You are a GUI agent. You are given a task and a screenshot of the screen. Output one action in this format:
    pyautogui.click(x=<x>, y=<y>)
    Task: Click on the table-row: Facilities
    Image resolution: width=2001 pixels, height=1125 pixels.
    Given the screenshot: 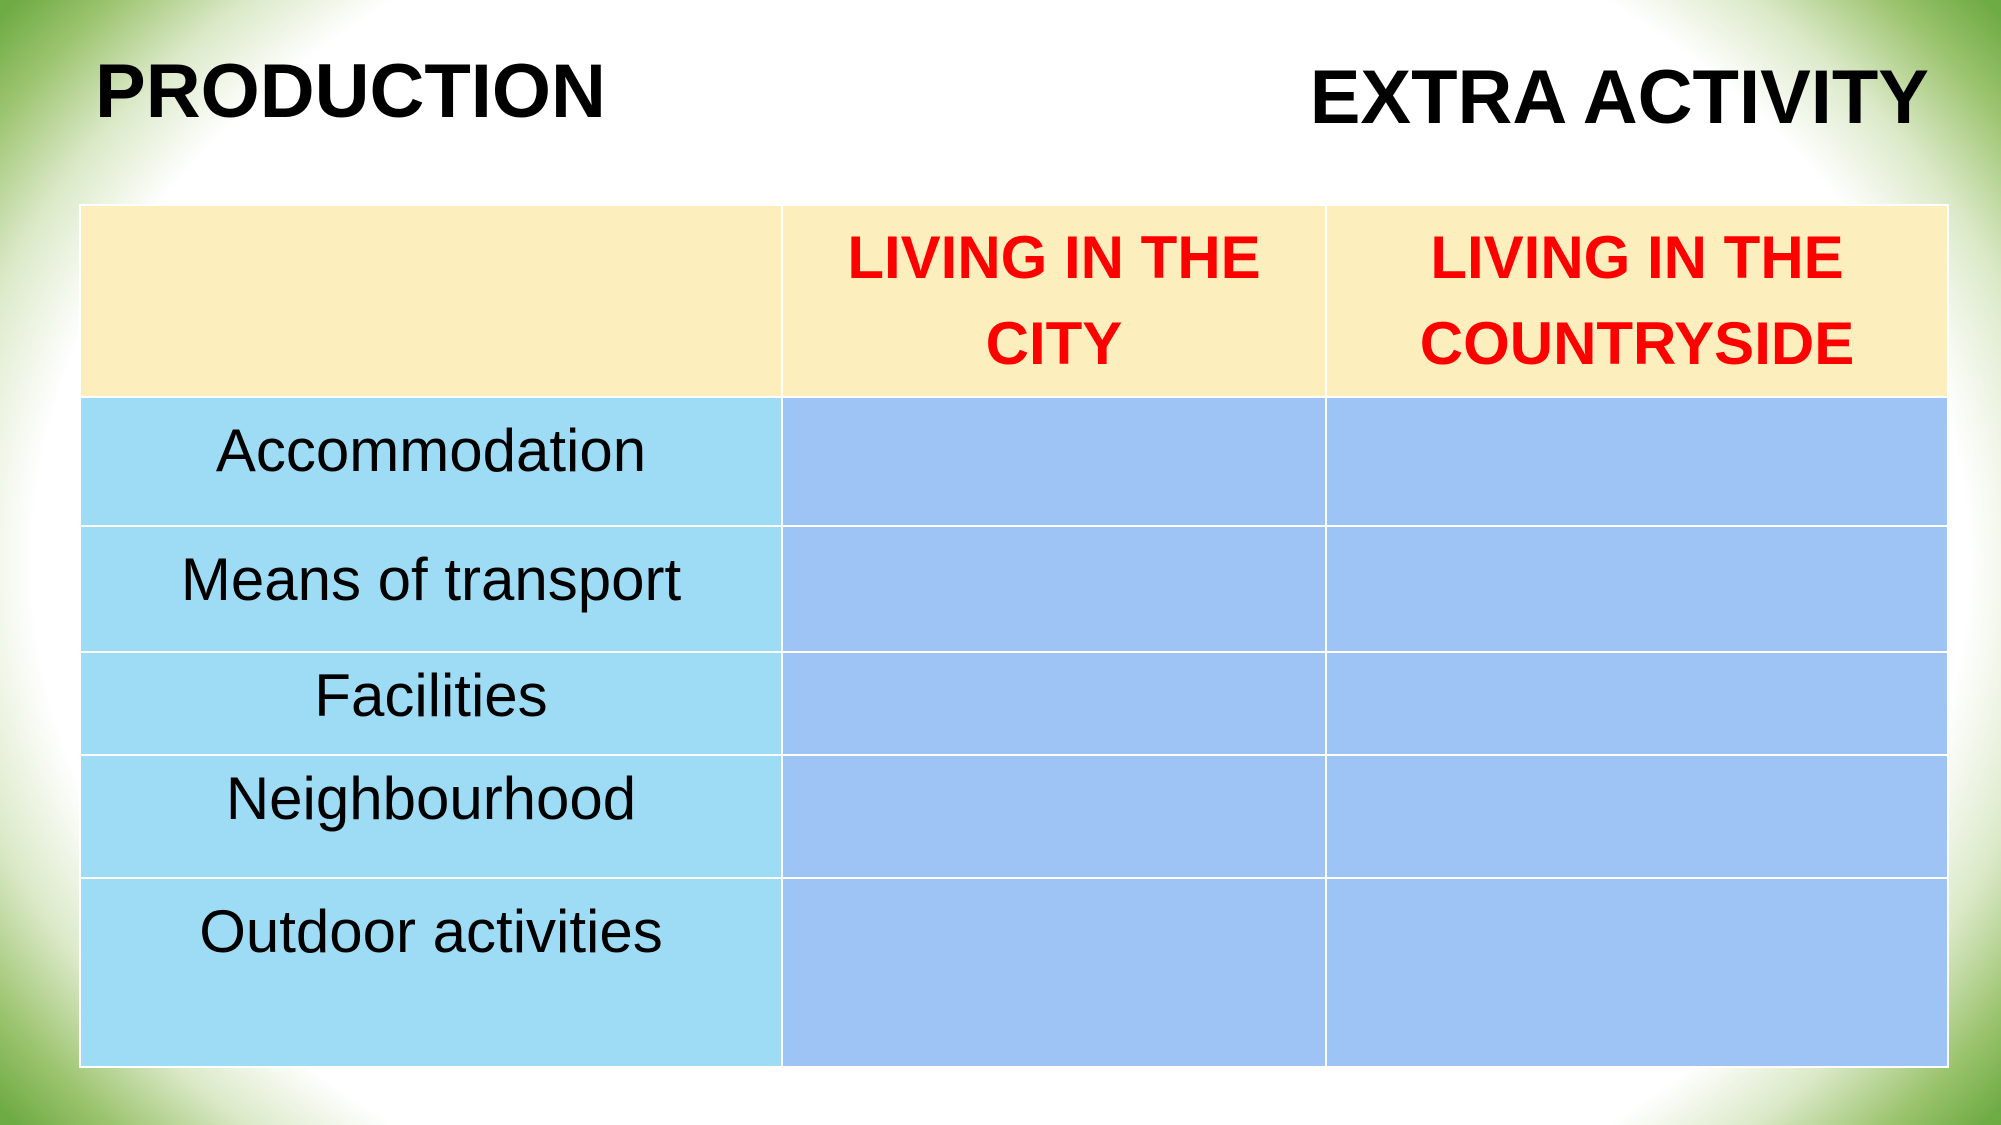 What is the action you would take?
    pyautogui.click(x=1014, y=703)
    